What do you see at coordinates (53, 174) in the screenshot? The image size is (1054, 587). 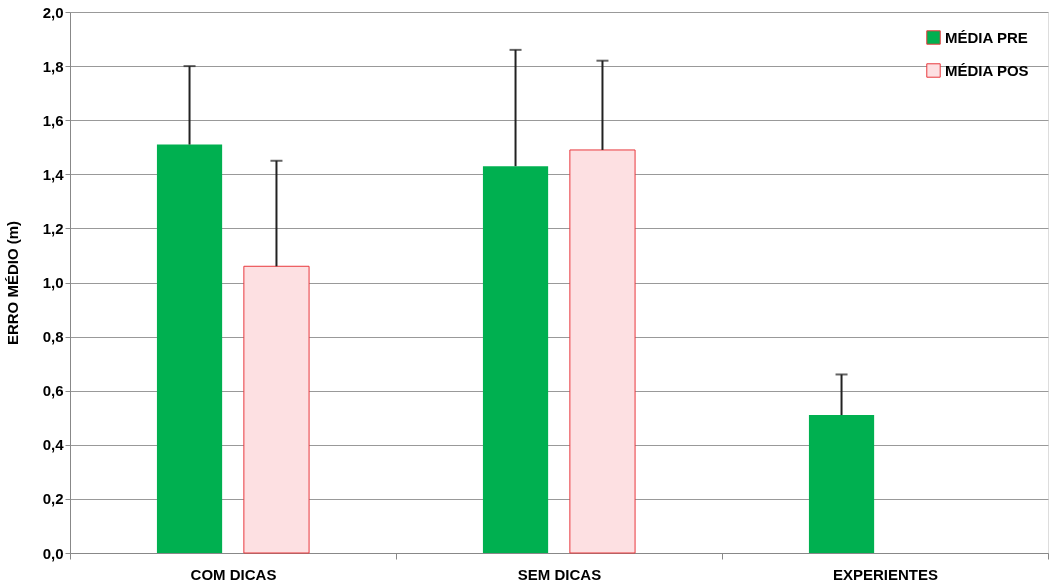 I see `y-tick-label: 1,4` at bounding box center [53, 174].